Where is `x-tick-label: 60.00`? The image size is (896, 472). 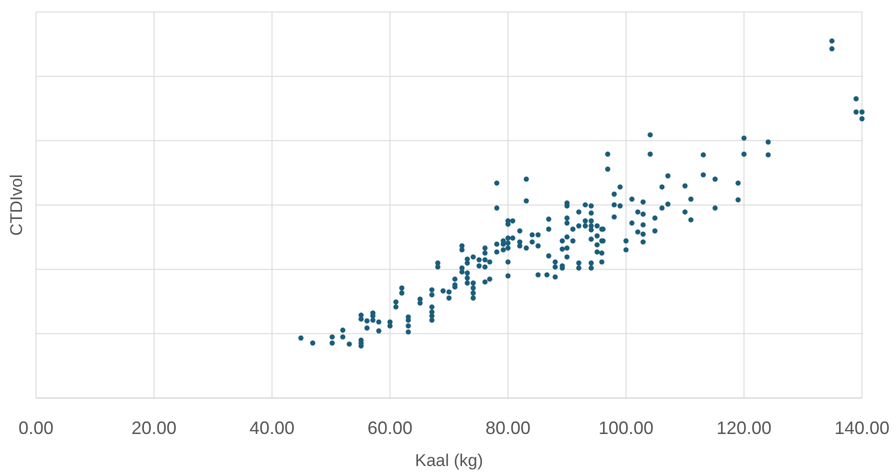
x-tick-label: 60.00 is located at coordinates (390, 428).